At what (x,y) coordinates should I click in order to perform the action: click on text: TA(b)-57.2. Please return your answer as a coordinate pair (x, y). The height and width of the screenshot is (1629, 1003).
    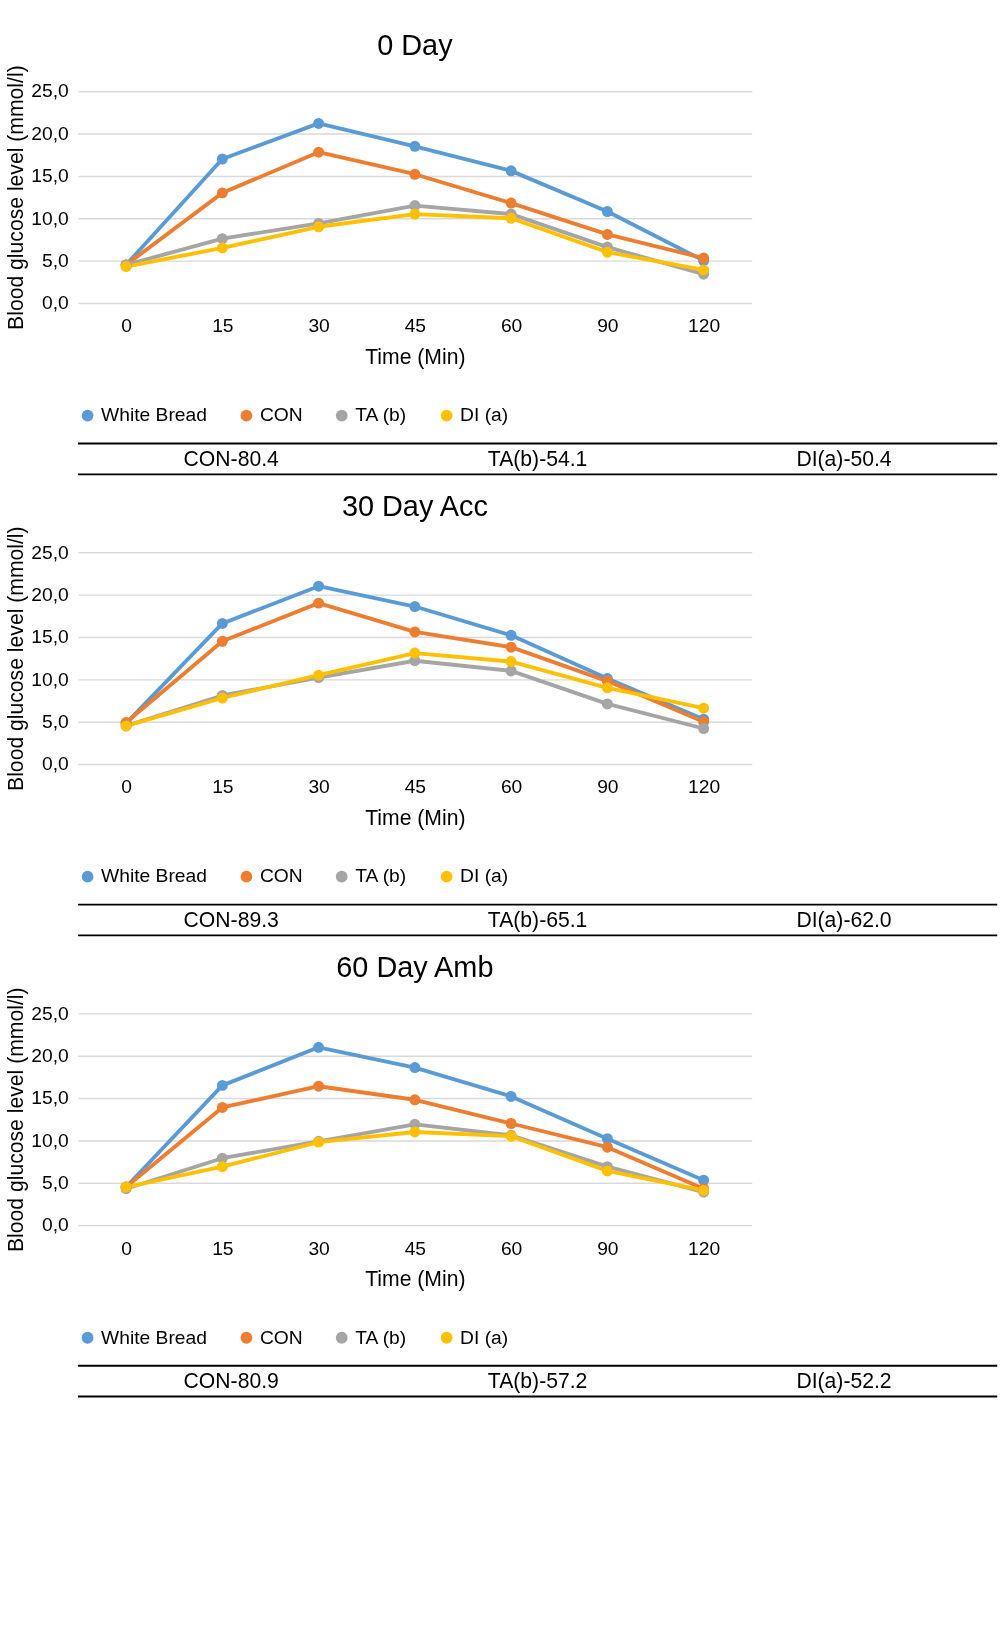
    Looking at the image, I should click on (537, 1380).